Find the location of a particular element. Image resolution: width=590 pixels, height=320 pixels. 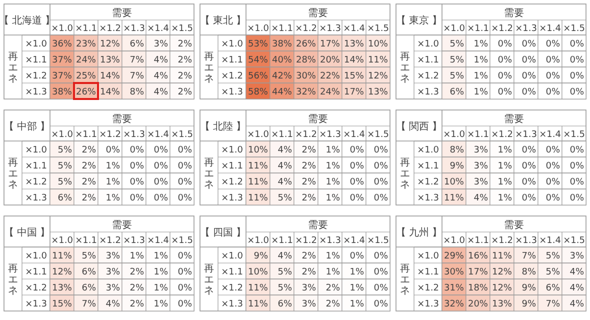

data-label: 16% is located at coordinates (478, 257).